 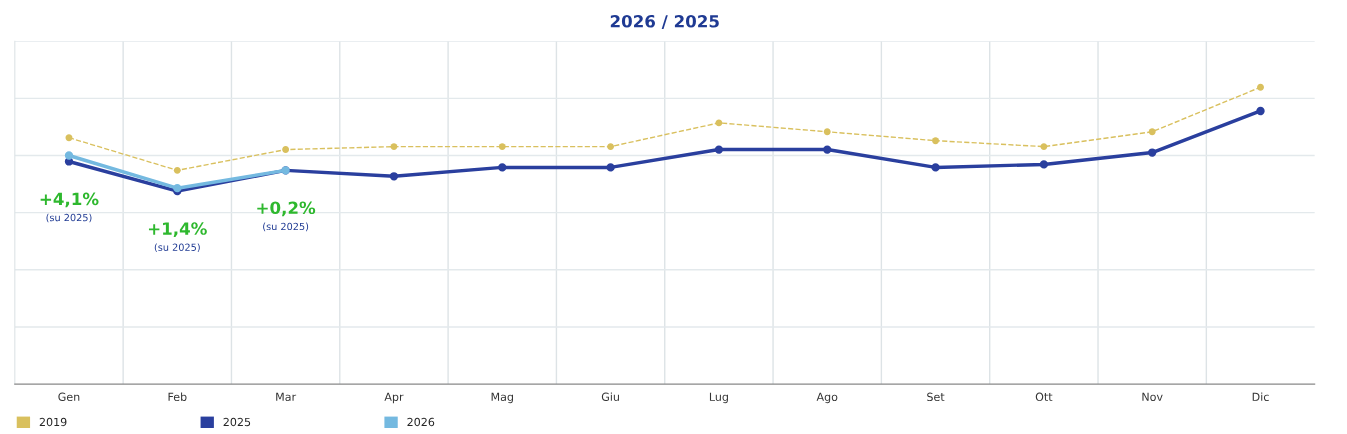 I want to click on x-tick-label: Set, so click(x=936, y=397).